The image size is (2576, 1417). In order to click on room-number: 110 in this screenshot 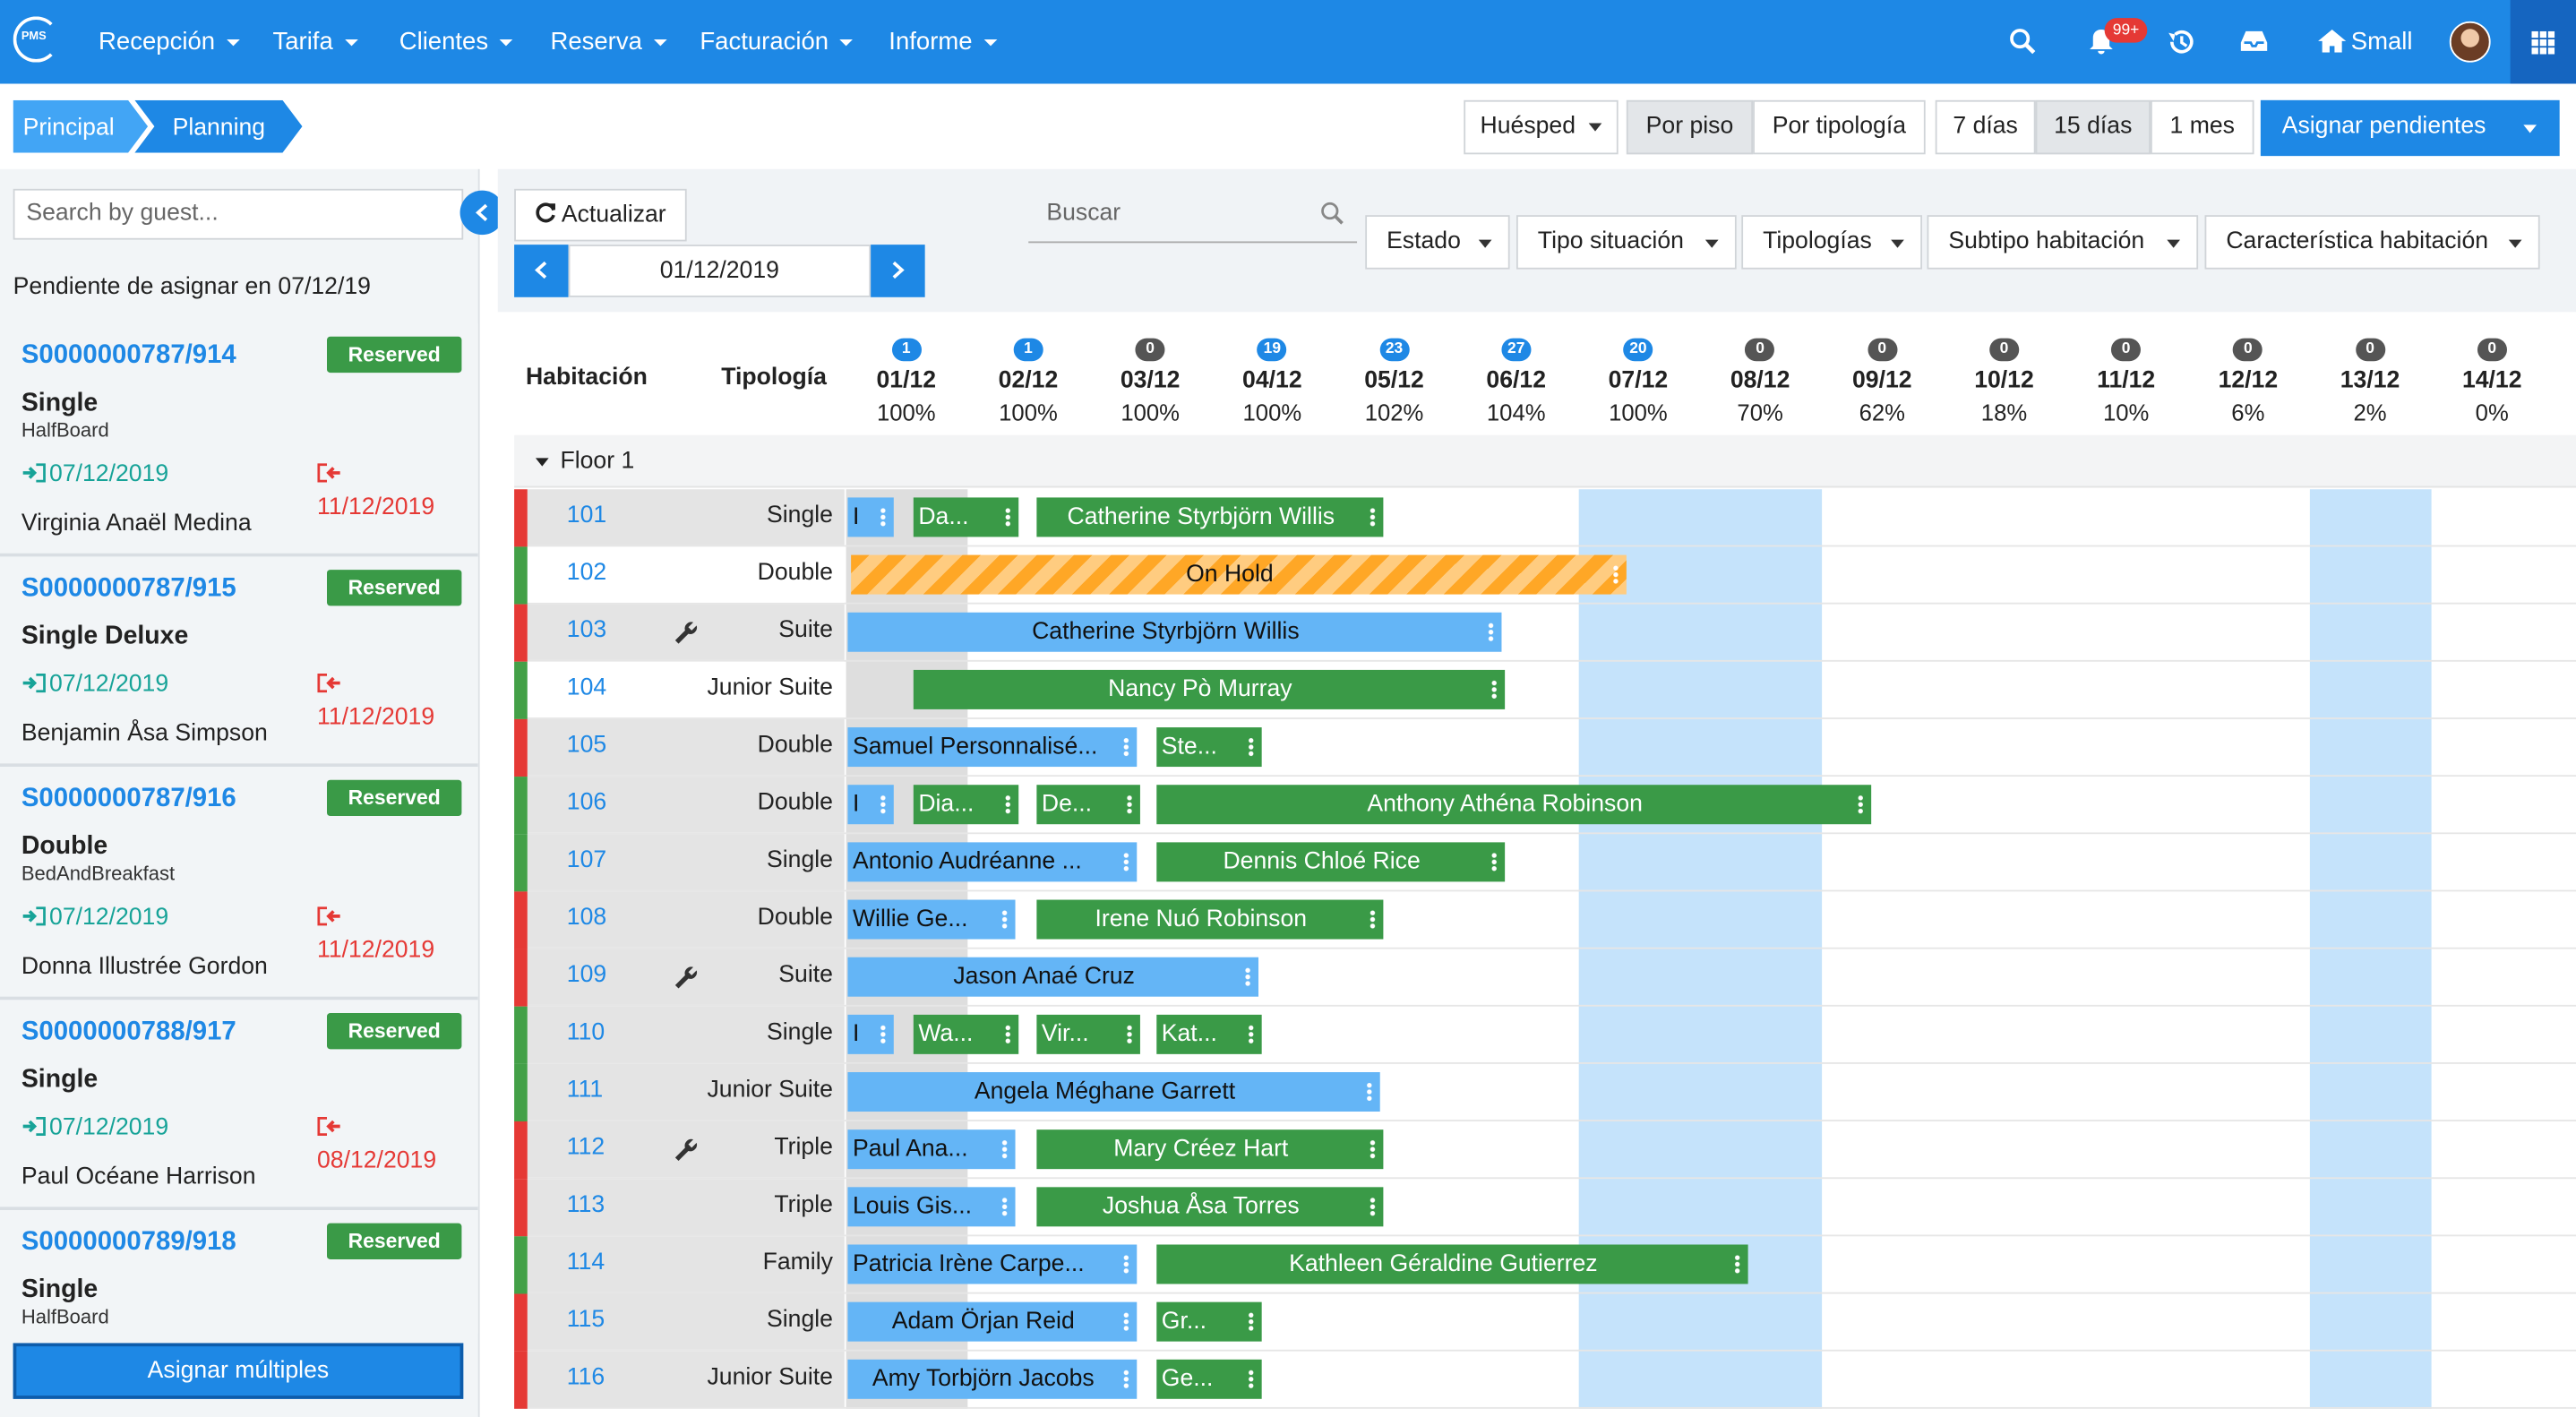, I will do `click(586, 1032)`.